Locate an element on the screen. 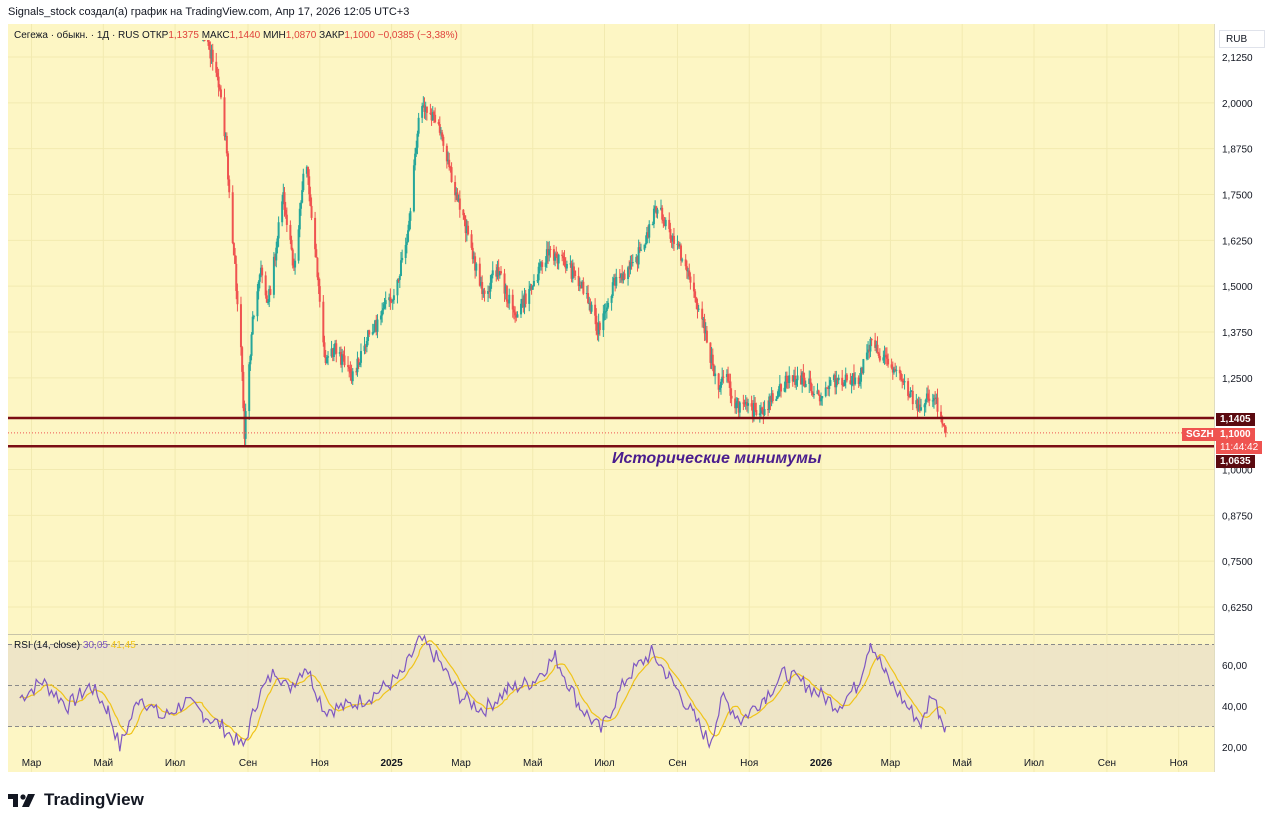 The width and height of the screenshot is (1280, 826). price-tick-label: 1,6250 is located at coordinates (1237, 241).